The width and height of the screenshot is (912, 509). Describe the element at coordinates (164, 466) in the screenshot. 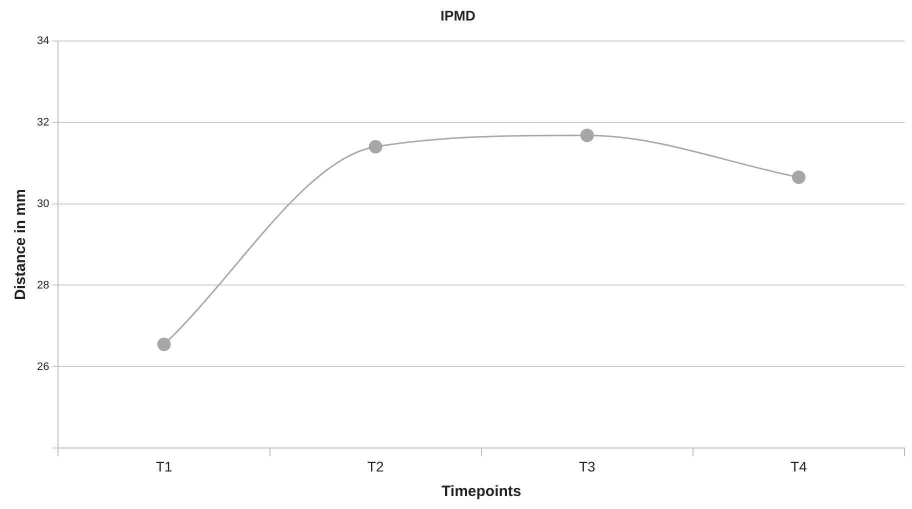

I see `x-tick-label: T1` at that location.